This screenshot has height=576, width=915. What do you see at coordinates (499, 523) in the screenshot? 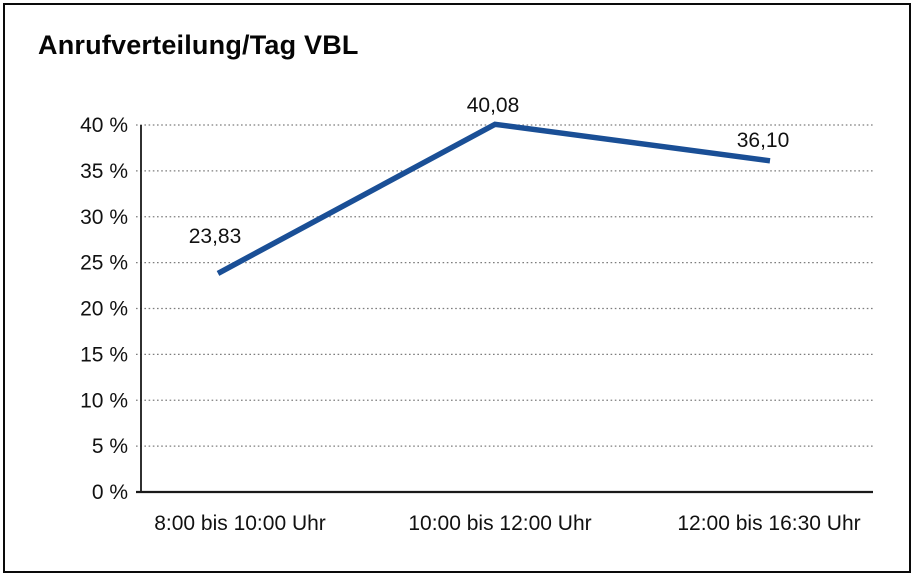
I see `x-category-label: 10:00 bis 12:00 Uhr` at bounding box center [499, 523].